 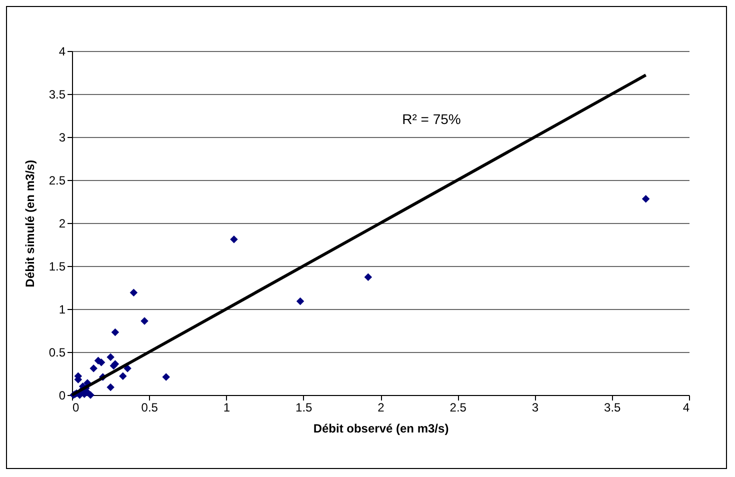 I want to click on x-tick-label: 2, so click(x=381, y=407).